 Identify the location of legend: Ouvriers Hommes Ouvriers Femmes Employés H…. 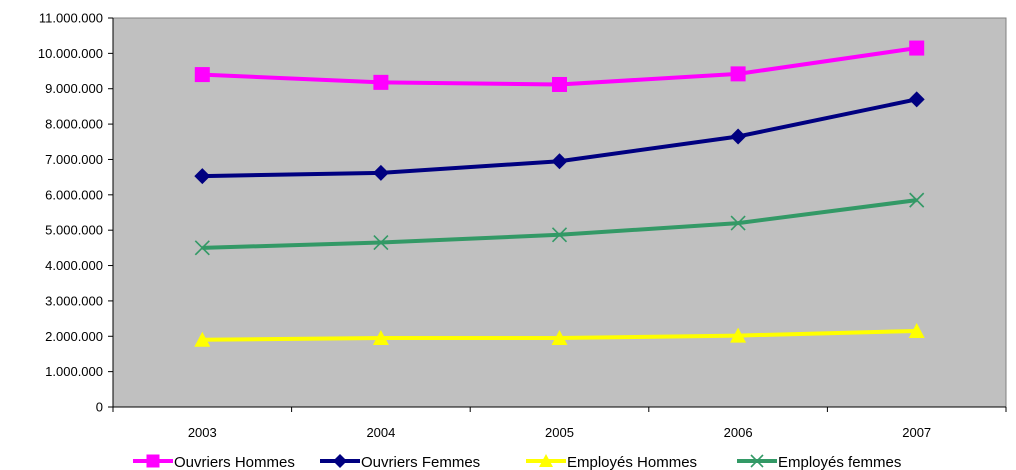
(517, 462).